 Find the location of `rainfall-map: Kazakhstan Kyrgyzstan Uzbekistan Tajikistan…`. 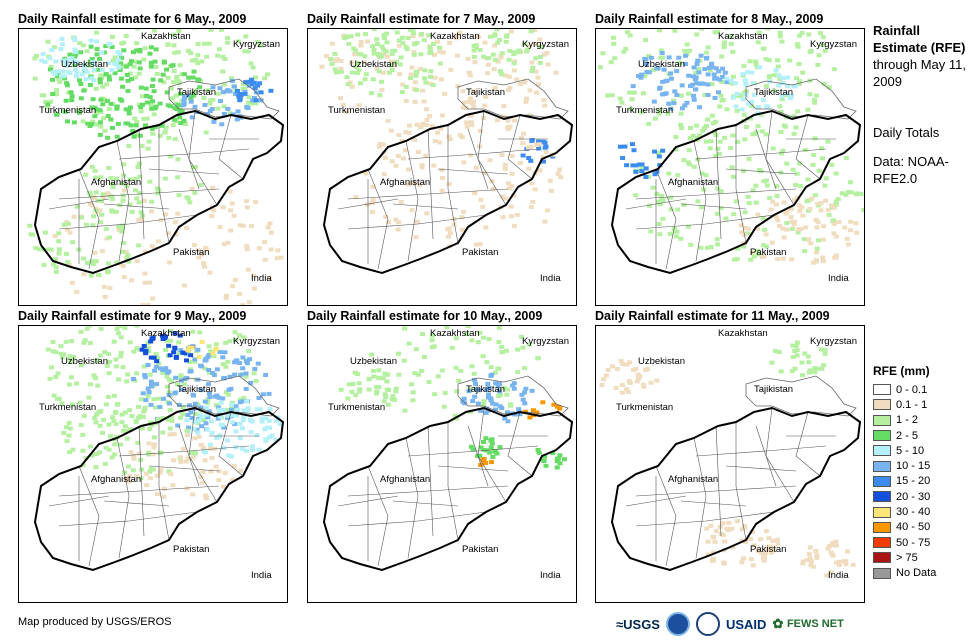

rainfall-map: Kazakhstan Kyrgyzstan Uzbekistan Tajikistan… is located at coordinates (153, 464).